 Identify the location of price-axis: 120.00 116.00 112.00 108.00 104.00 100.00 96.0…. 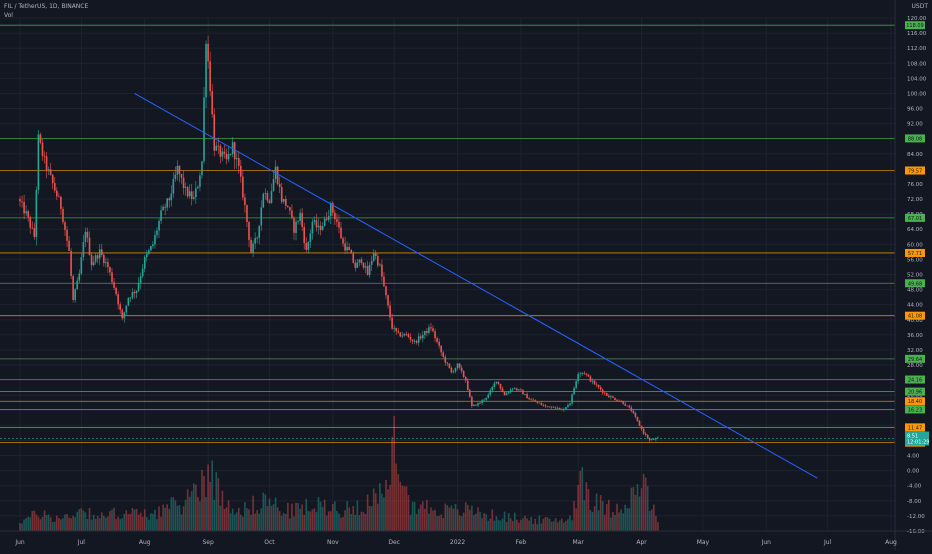
(910, 275).